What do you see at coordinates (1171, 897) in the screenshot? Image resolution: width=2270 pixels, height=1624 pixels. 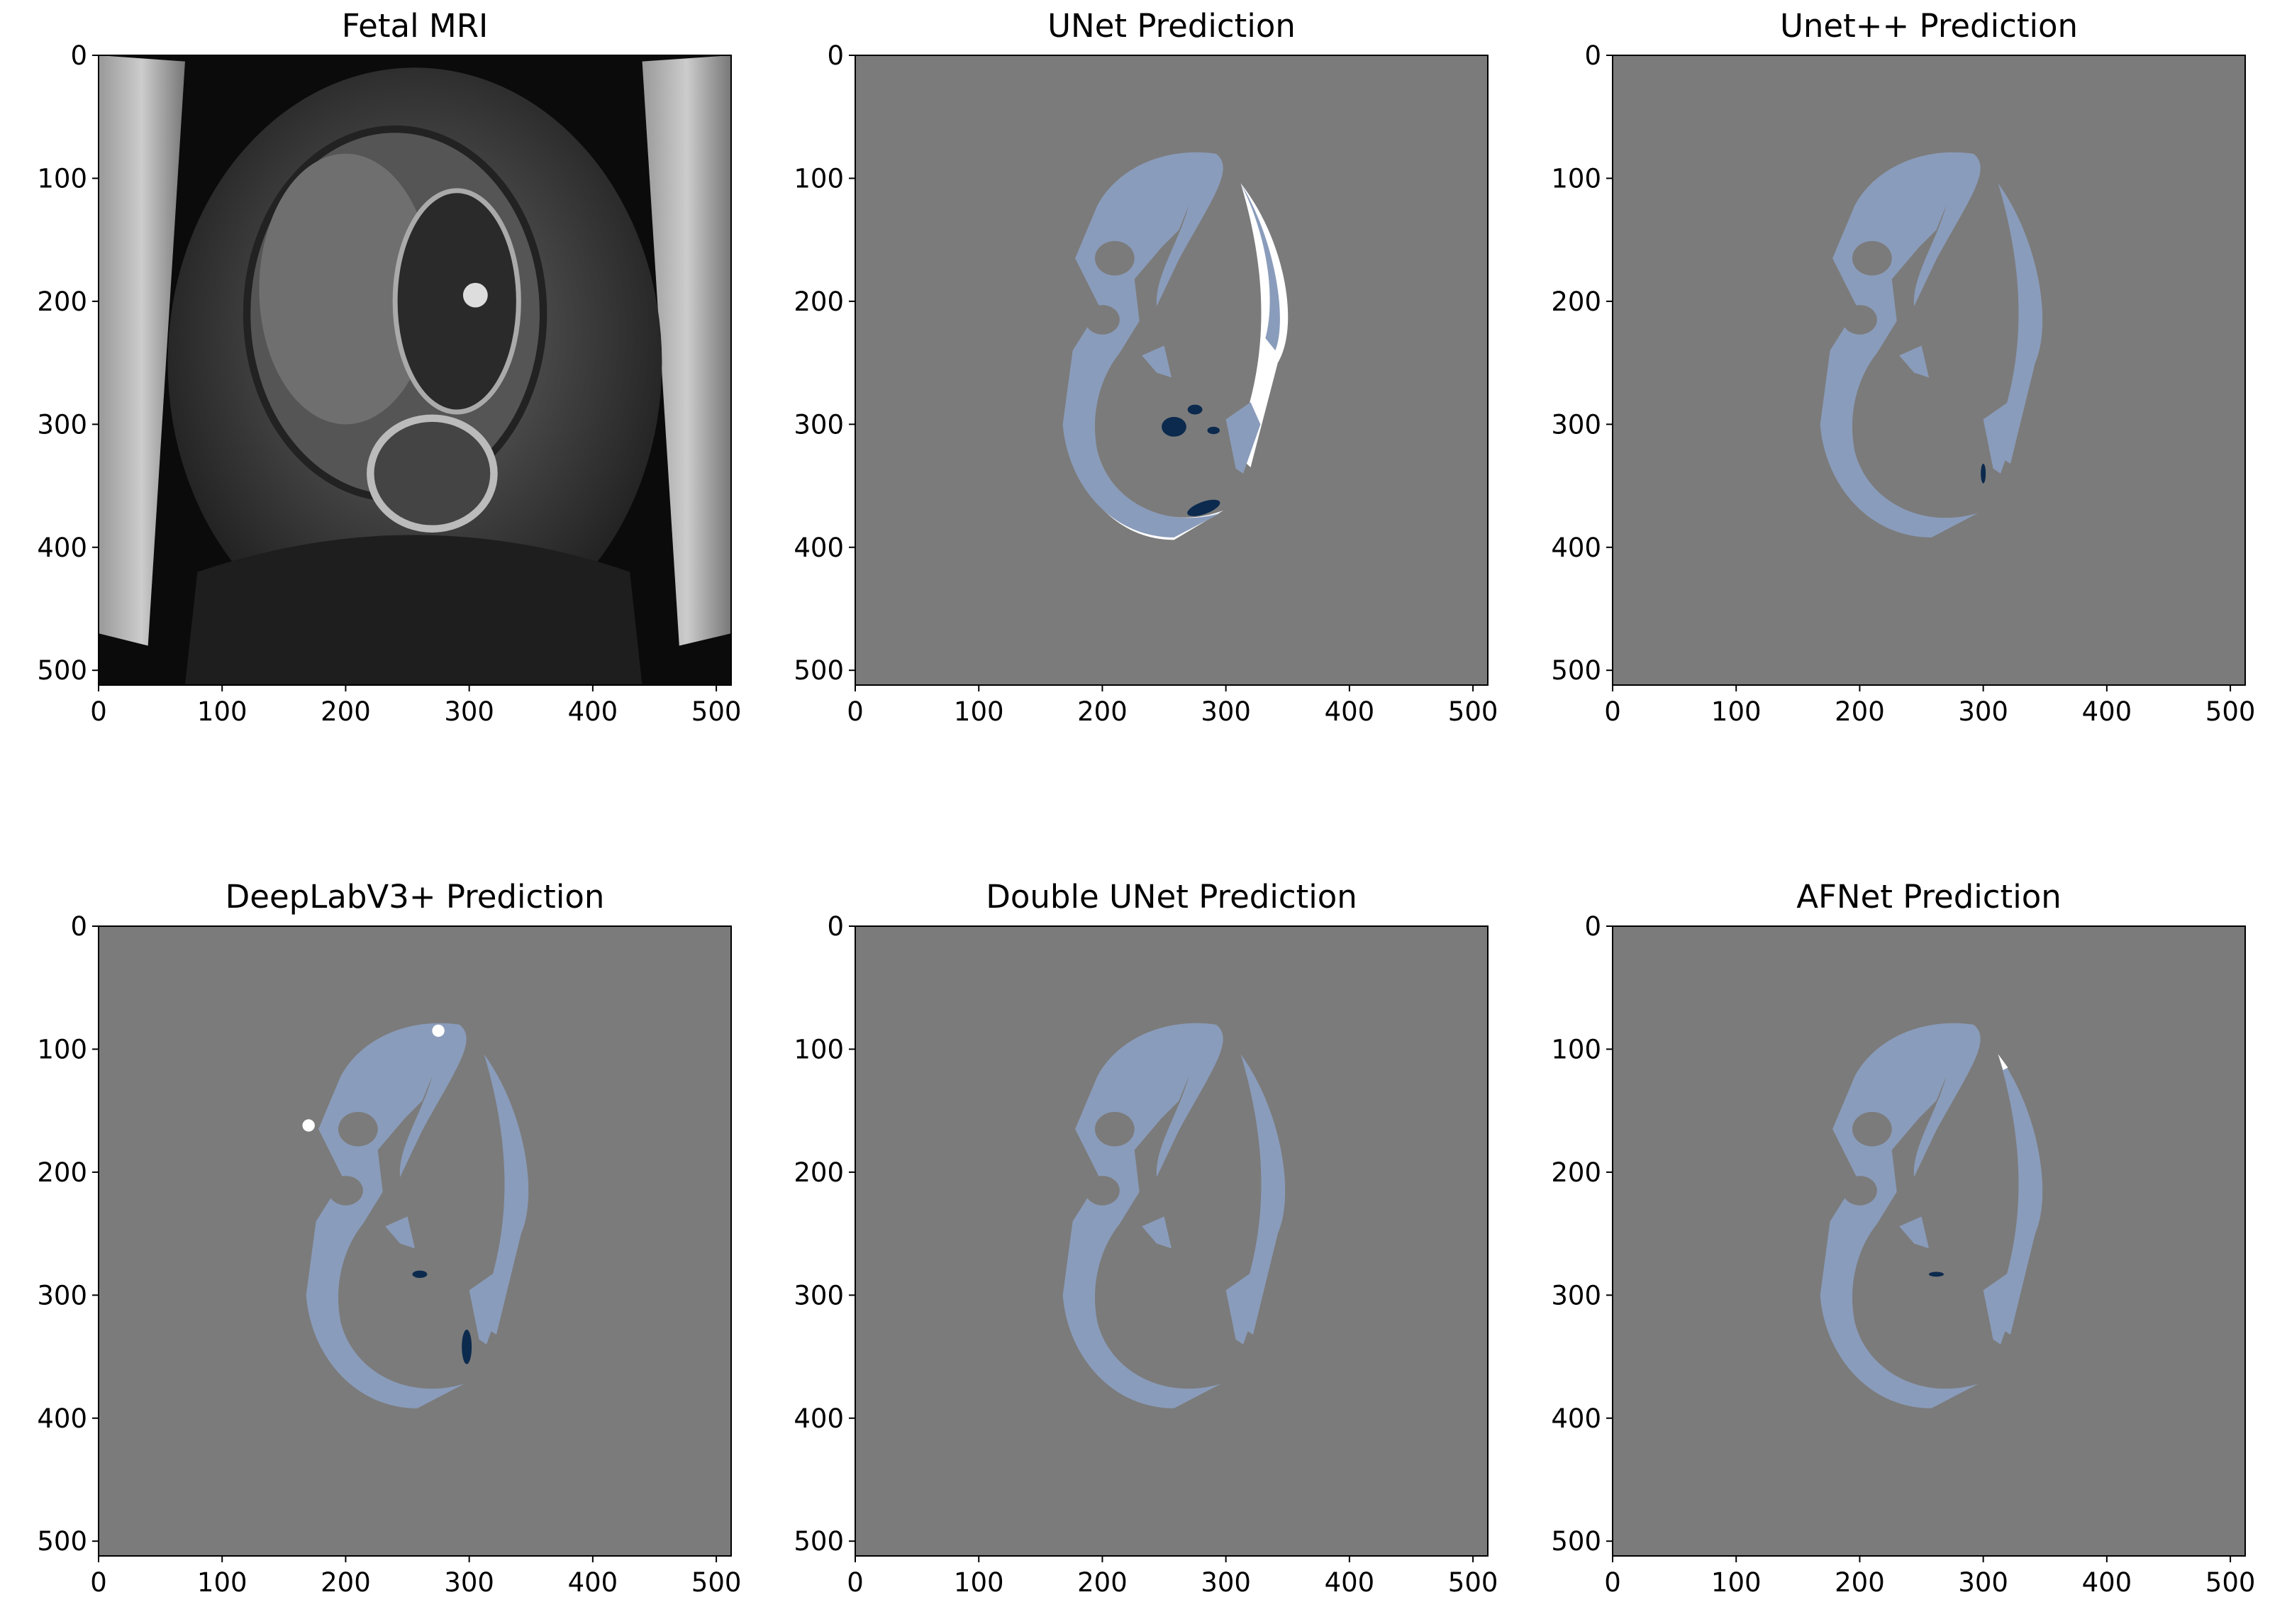 I see `subplot-title: Double UNet Prediction` at bounding box center [1171, 897].